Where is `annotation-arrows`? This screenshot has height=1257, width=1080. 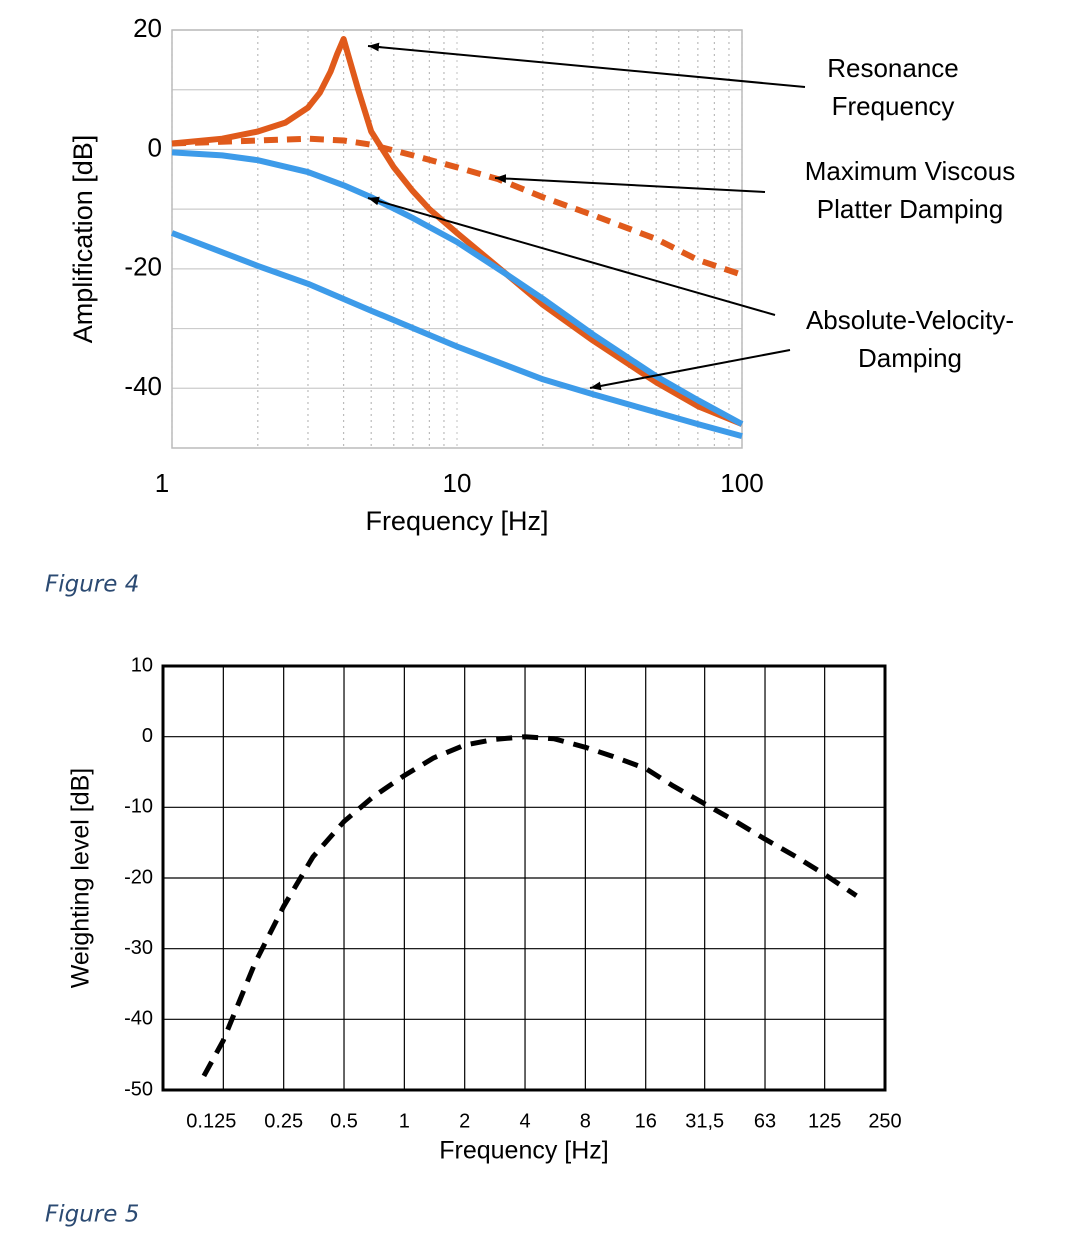 annotation-arrows is located at coordinates (586, 216).